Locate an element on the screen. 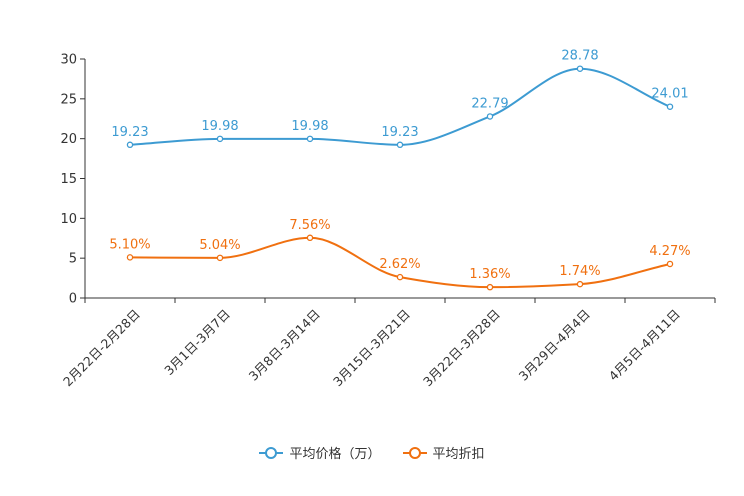 This screenshot has width=744, height=496. legend: 平均价格（万） 平均折扣 is located at coordinates (372, 452).